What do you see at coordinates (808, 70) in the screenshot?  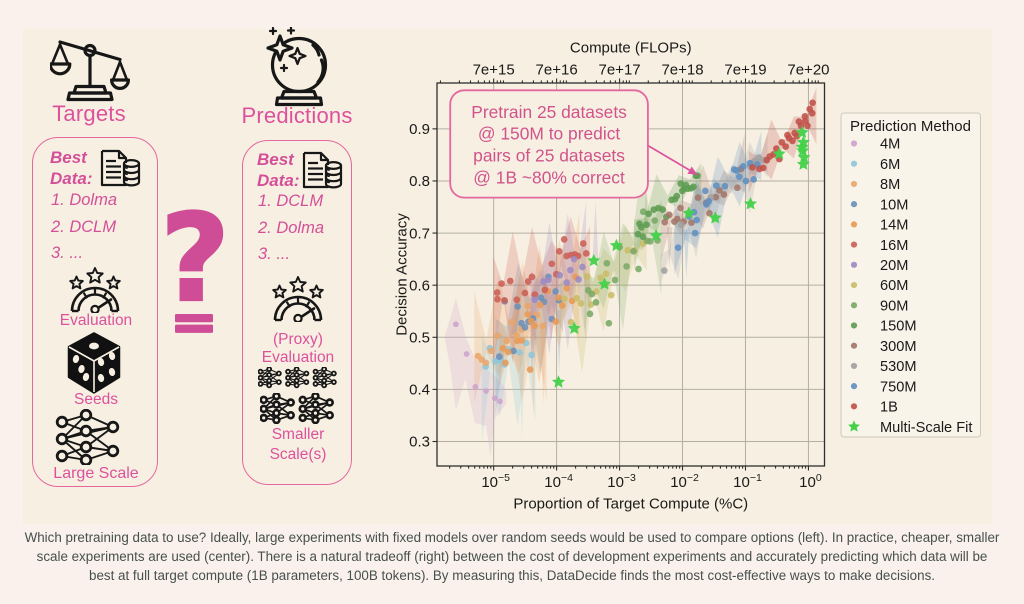 I see `top-tick-label: 7e+20` at bounding box center [808, 70].